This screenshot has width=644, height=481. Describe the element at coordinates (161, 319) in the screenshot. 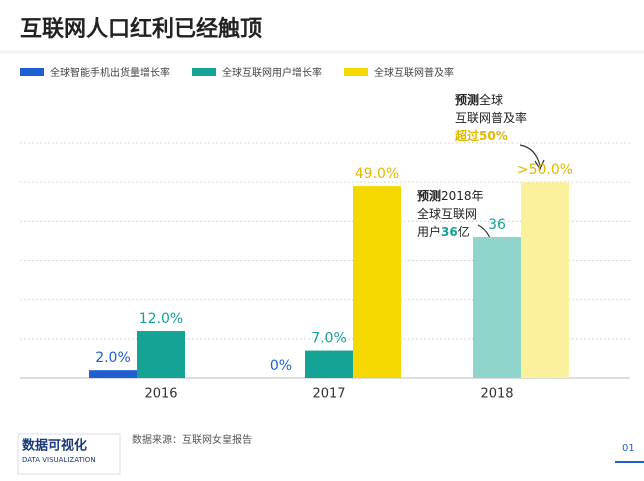

I see `data-label: 12.0%` at that location.